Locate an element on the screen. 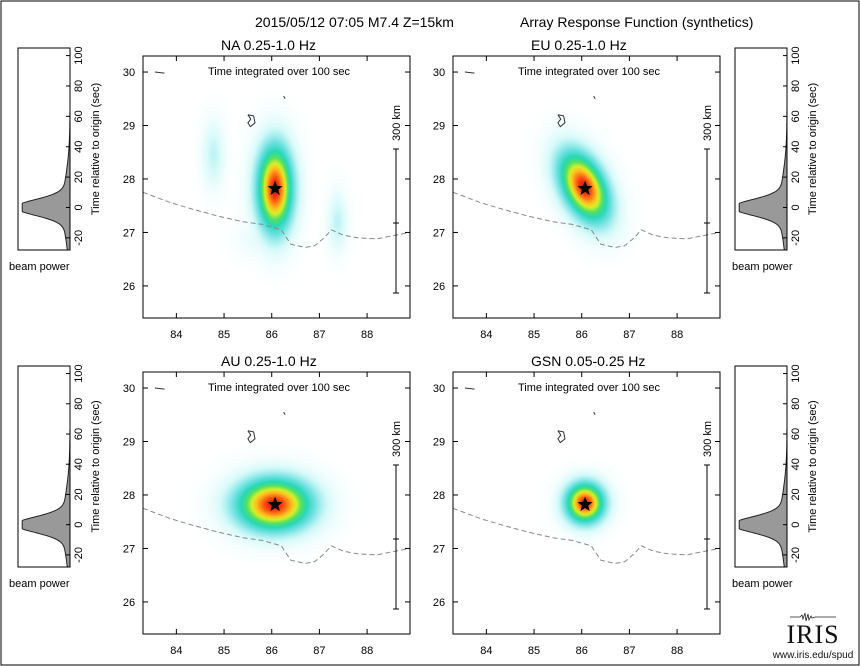 The width and height of the screenshot is (860, 666). panel-title: GSN 0.05-0.25 Hz is located at coordinates (588, 361).